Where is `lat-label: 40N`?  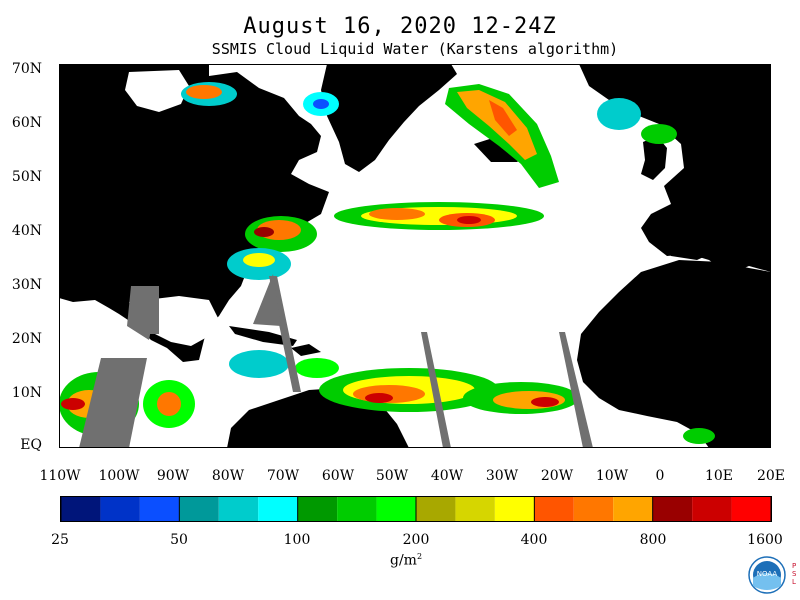 lat-label: 40N is located at coordinates (26, 231).